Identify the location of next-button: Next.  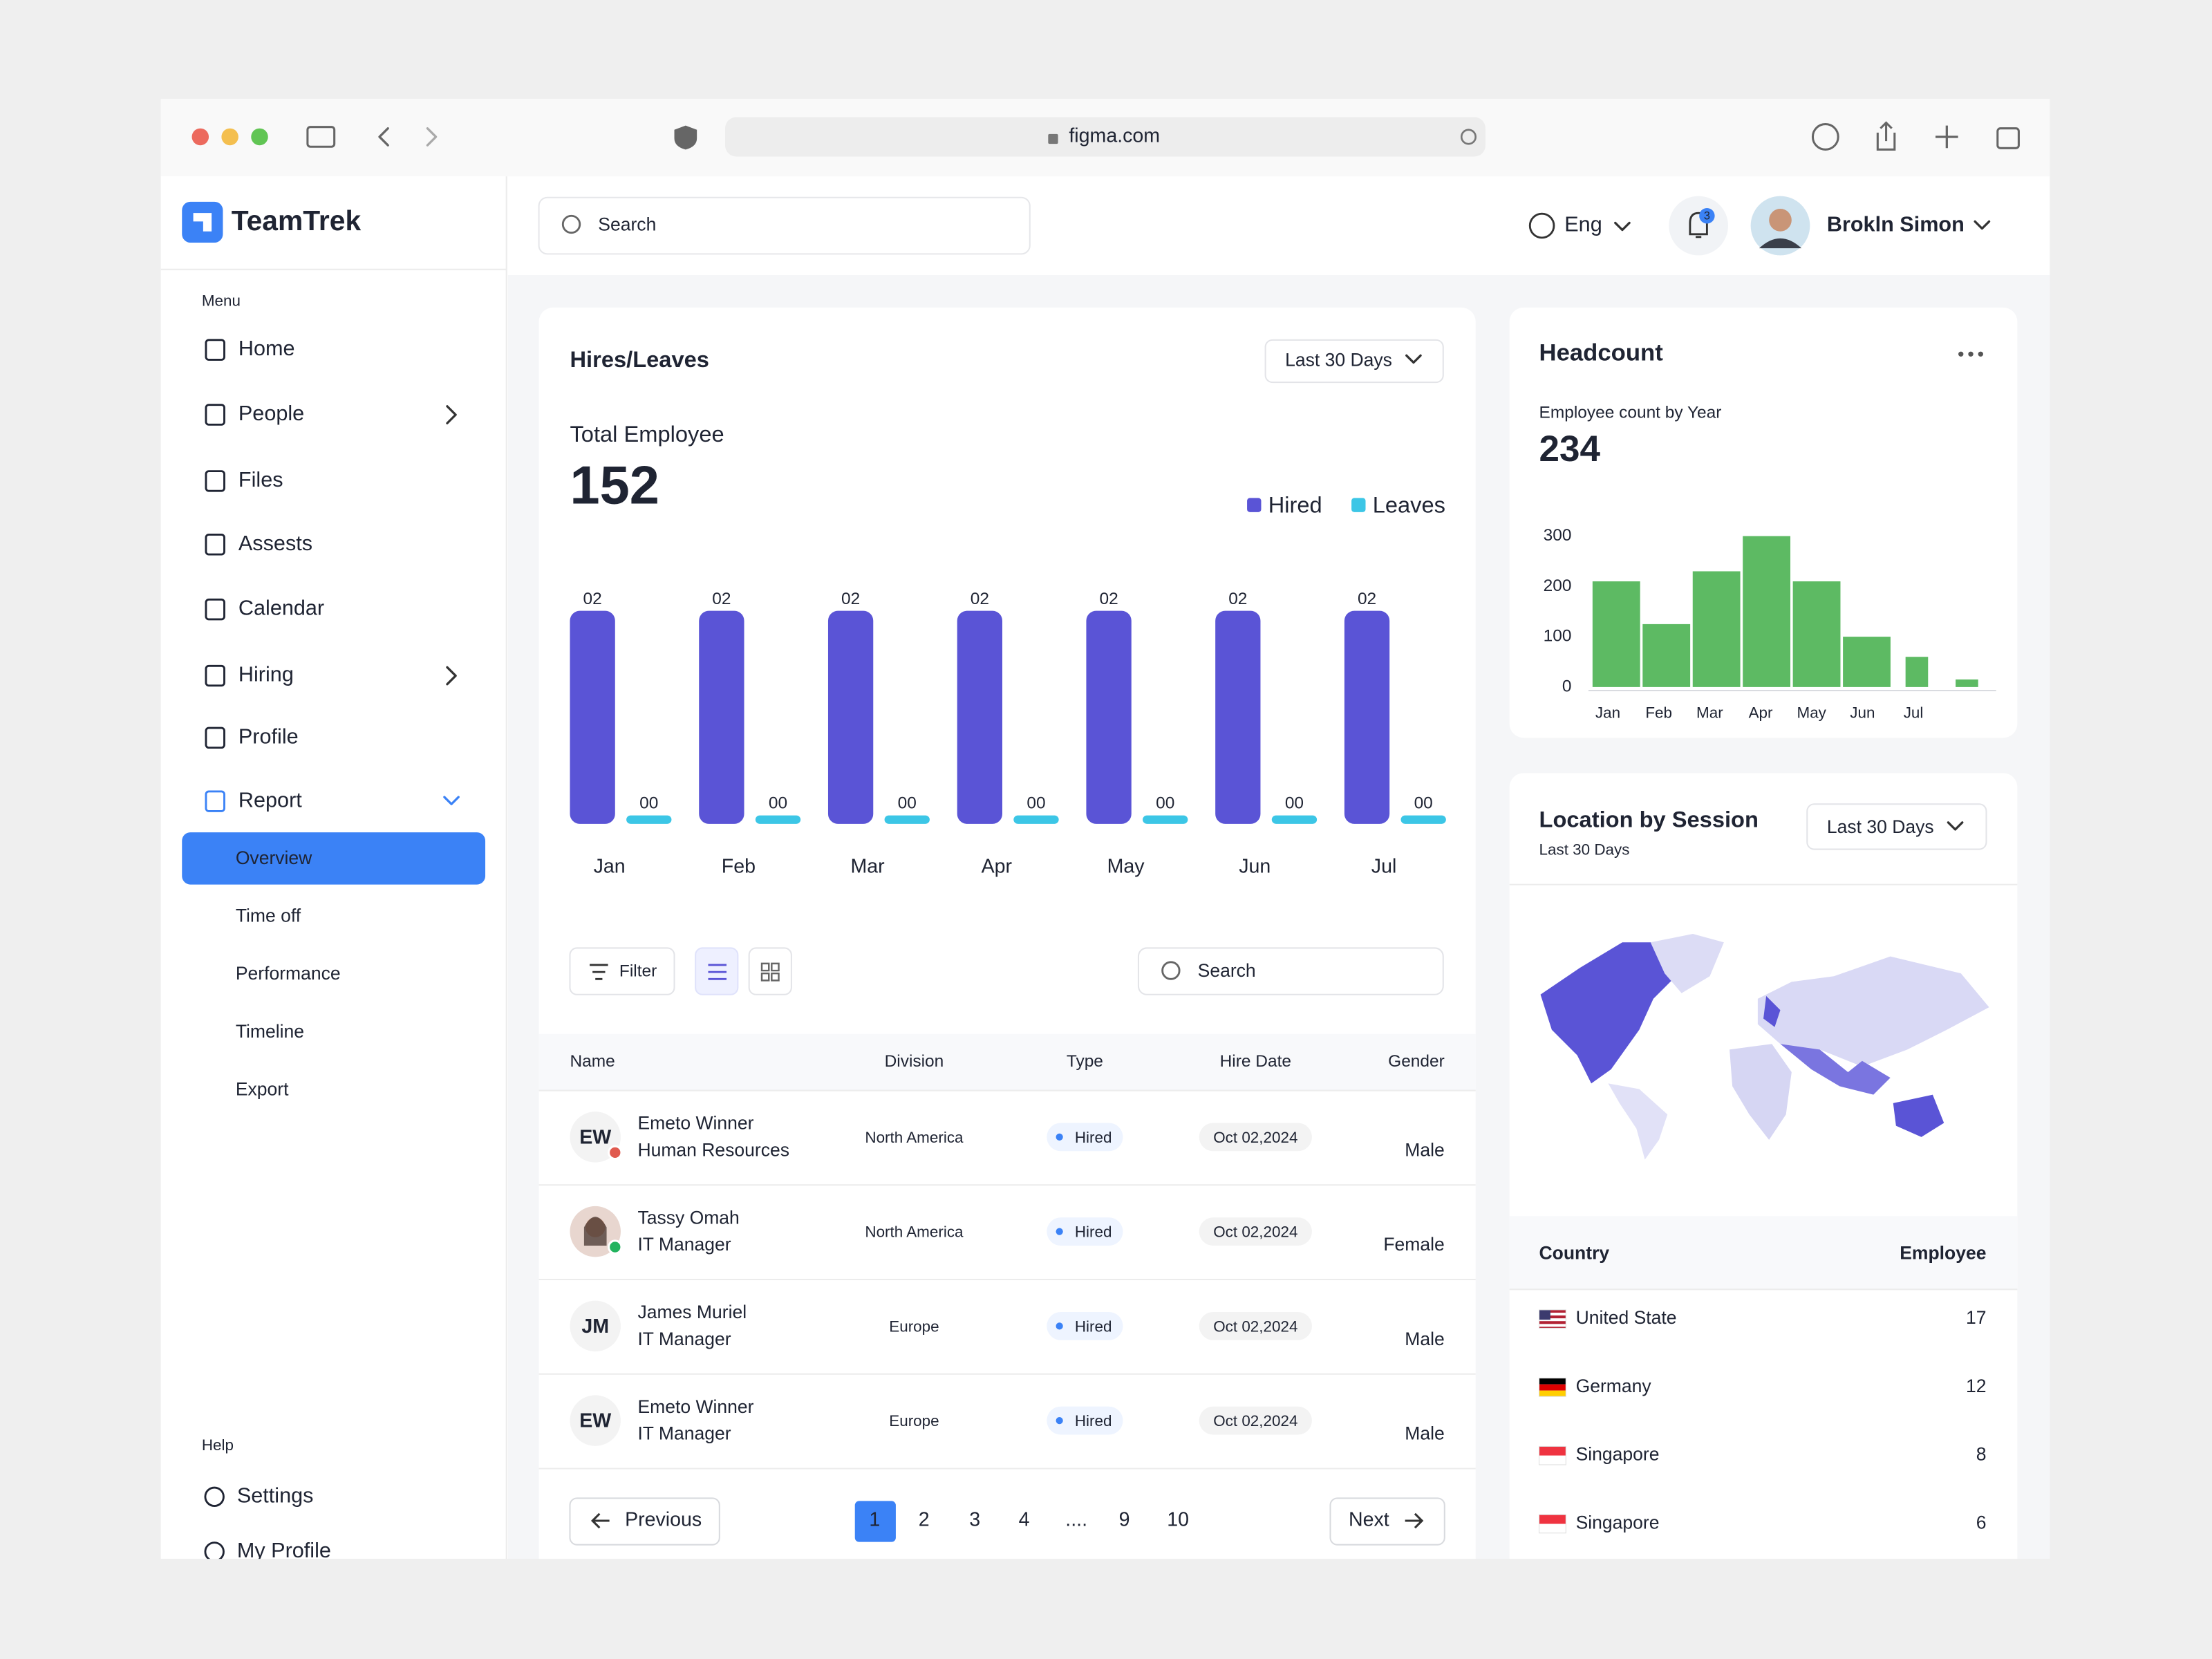
(1387, 1521).